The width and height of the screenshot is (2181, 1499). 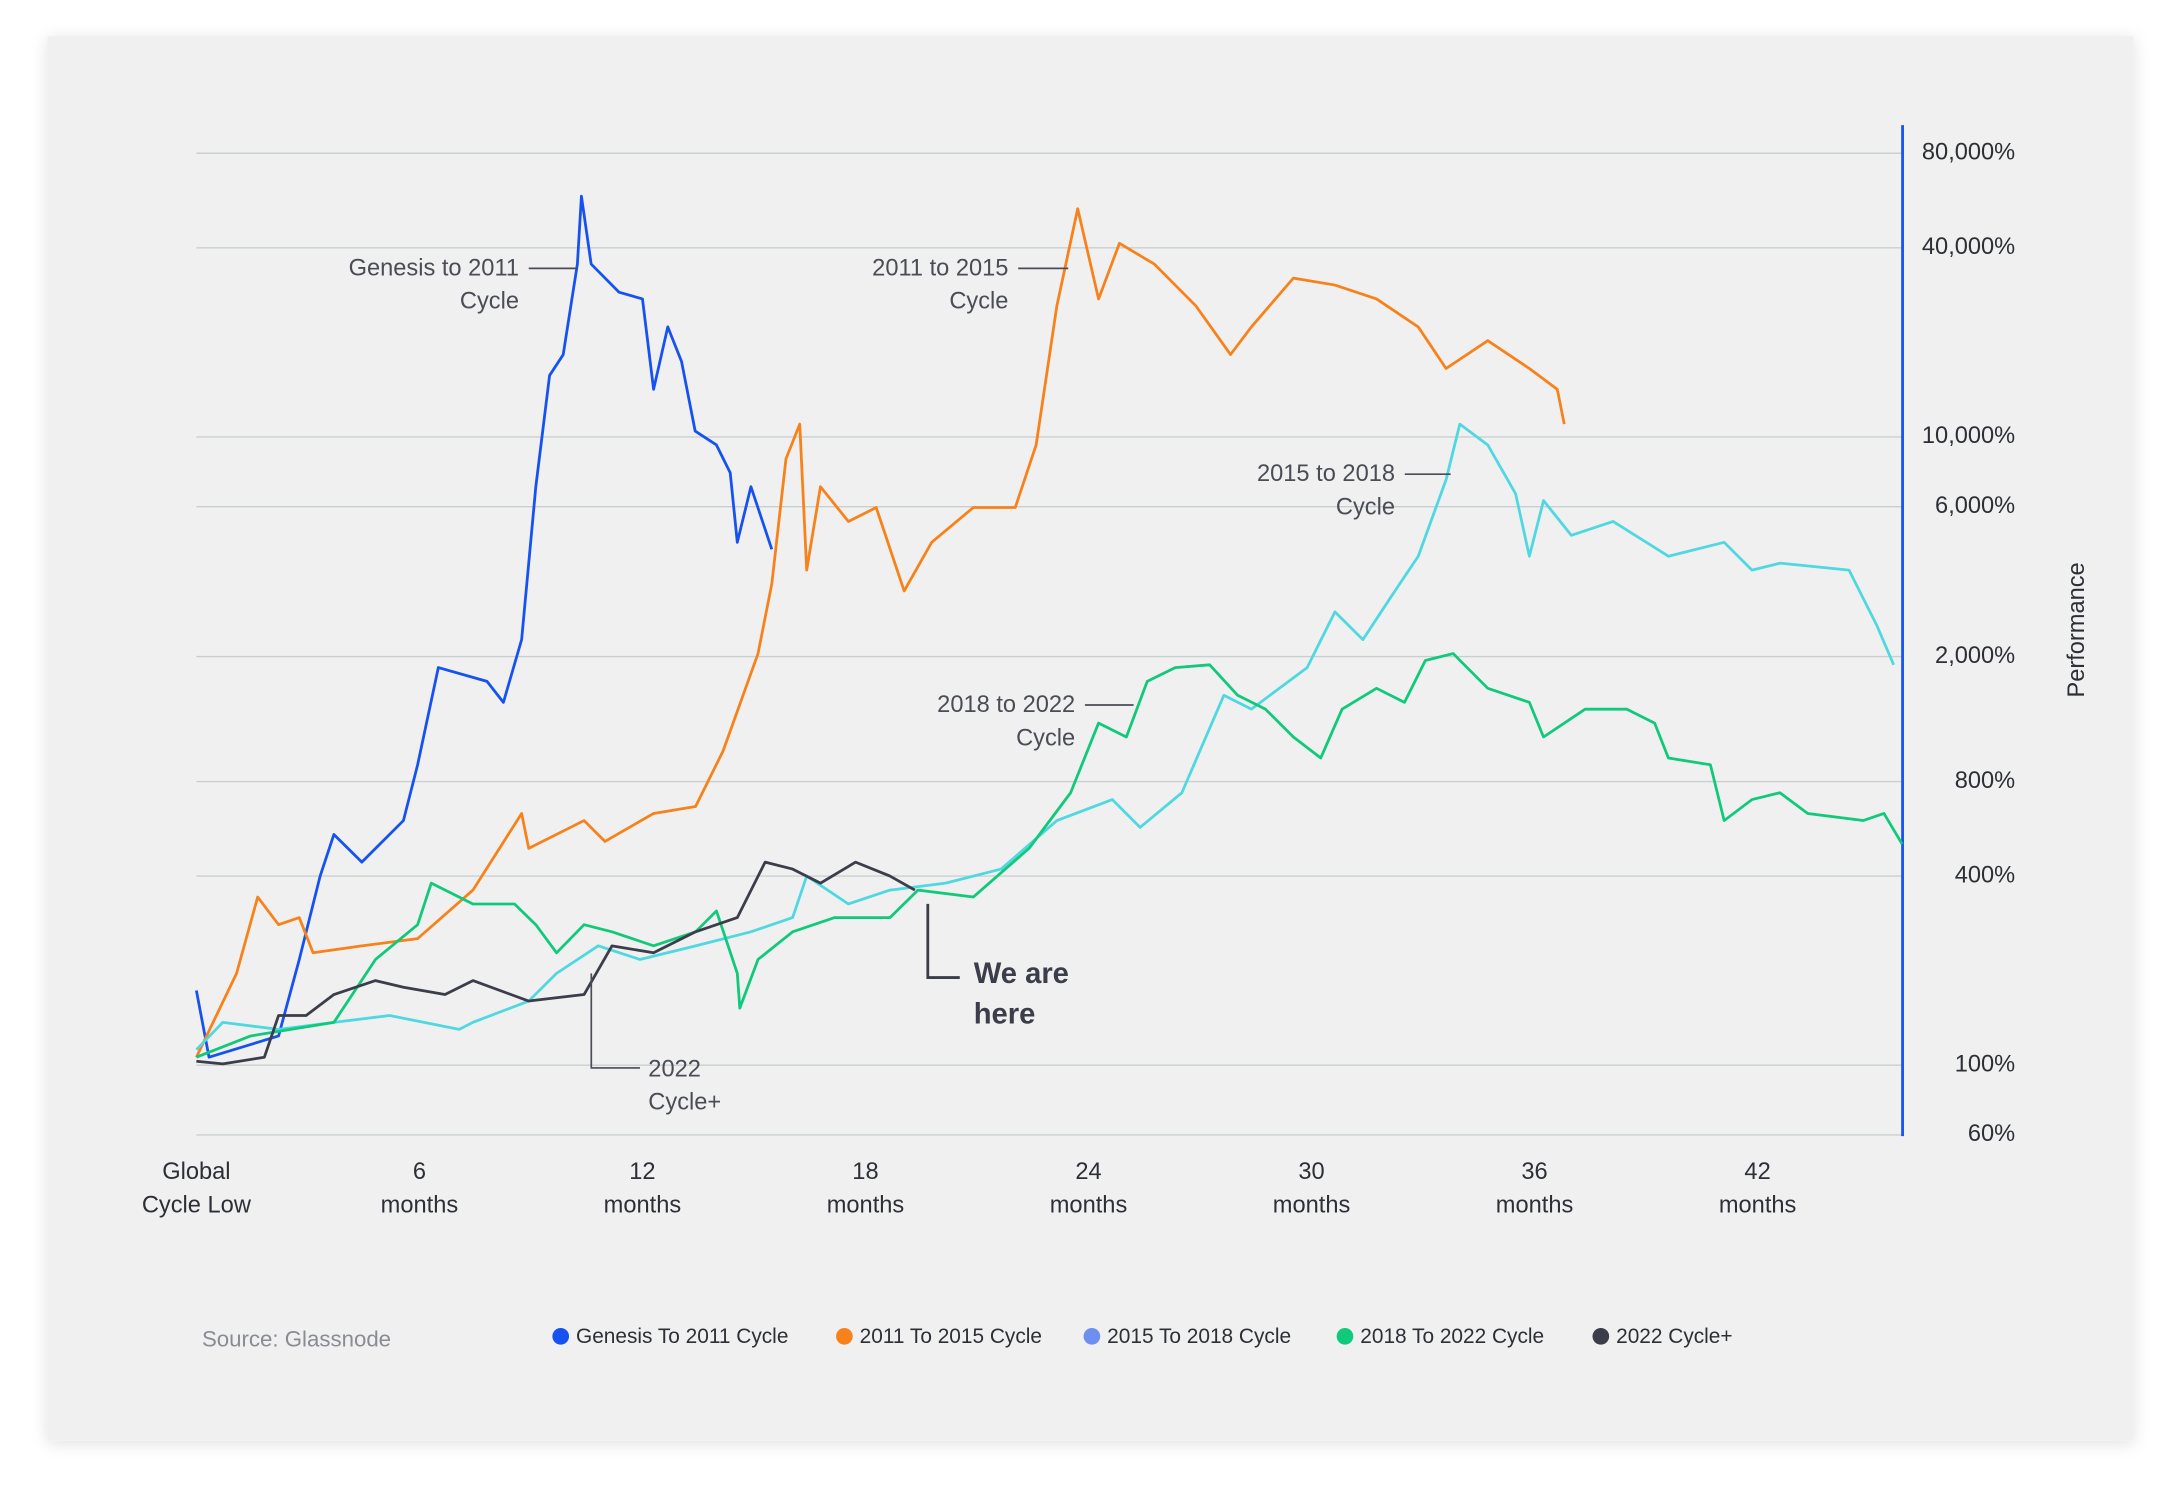 I want to click on x-tick-label-box: 42 months, so click(x=1757, y=1188).